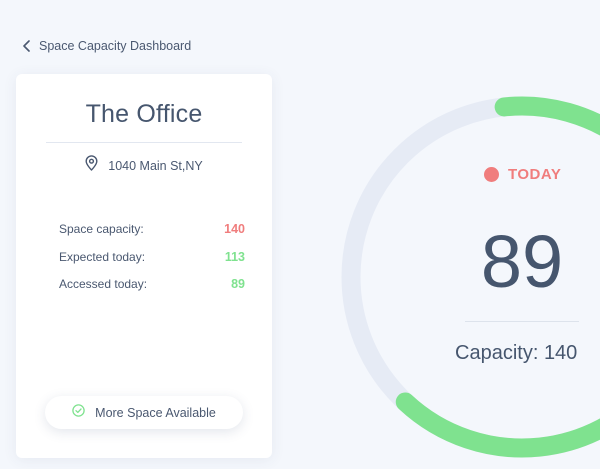 The height and width of the screenshot is (469, 600). I want to click on today-badge: TODAY, so click(522, 174).